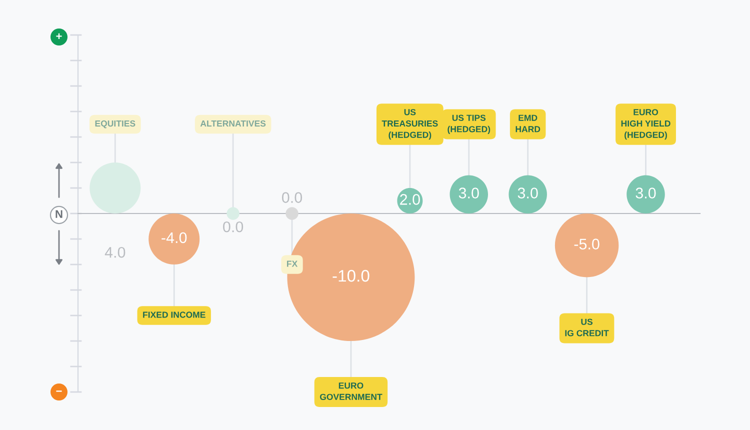  I want to click on data-label: -10.0, so click(351, 276).